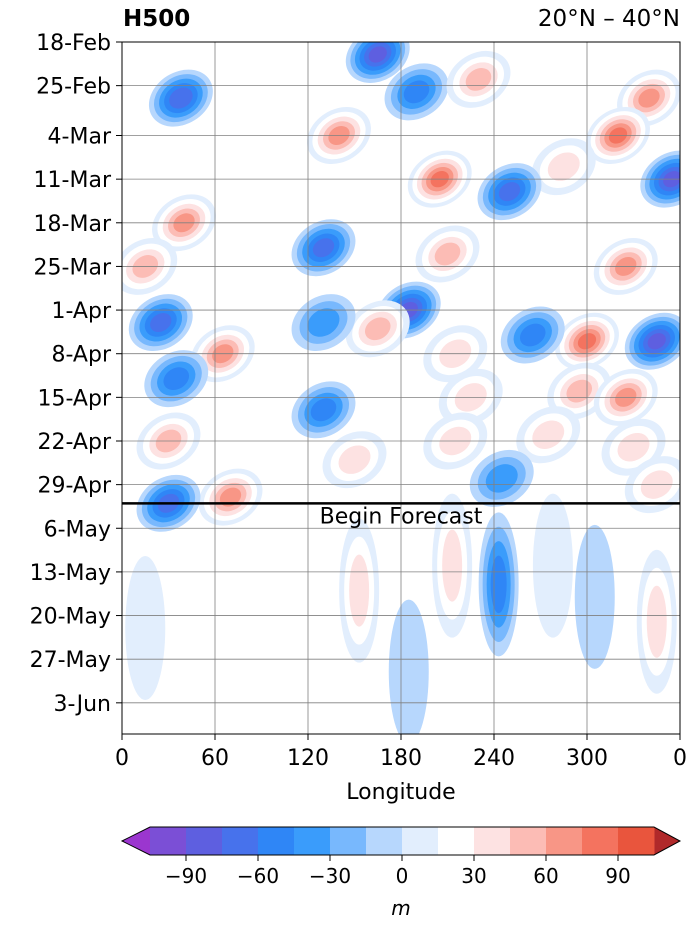 Image resolution: width=700 pixels, height=931 pixels. Describe the element at coordinates (70, 617) in the screenshot. I see `y-tick-label: 20-May` at that location.